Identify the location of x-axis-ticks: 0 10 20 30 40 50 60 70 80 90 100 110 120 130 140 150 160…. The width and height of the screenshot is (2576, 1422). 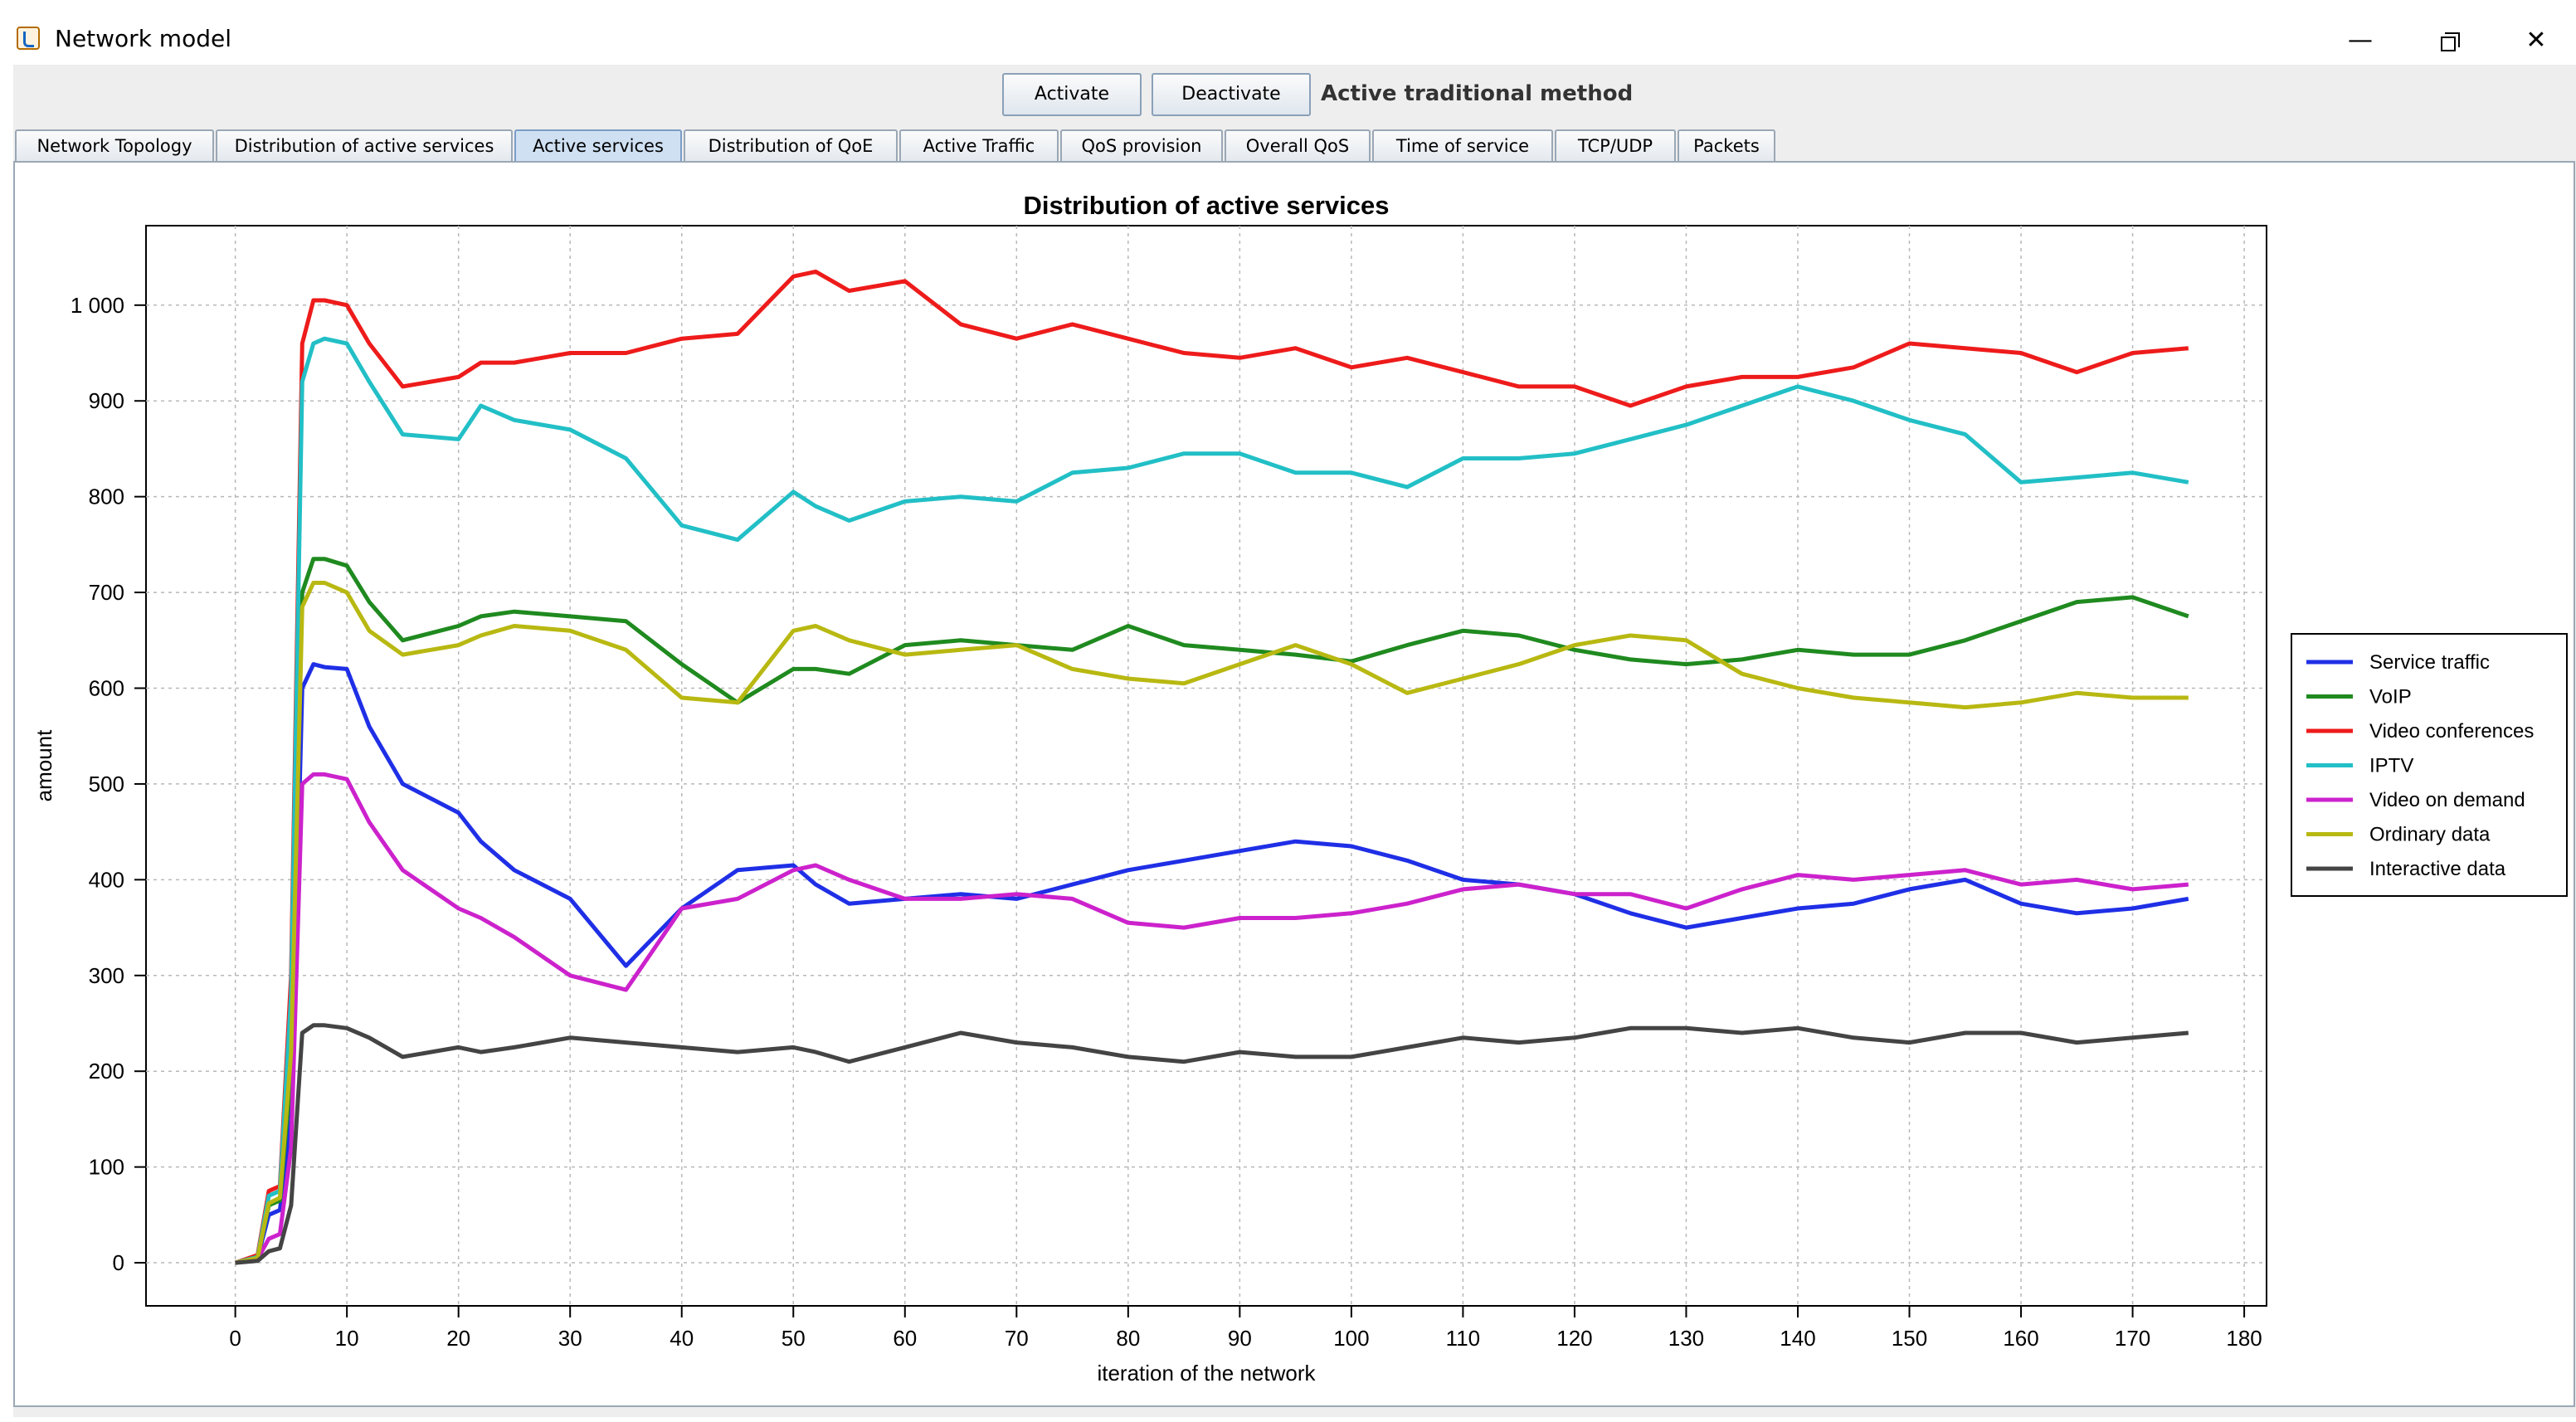
(1245, 1329).